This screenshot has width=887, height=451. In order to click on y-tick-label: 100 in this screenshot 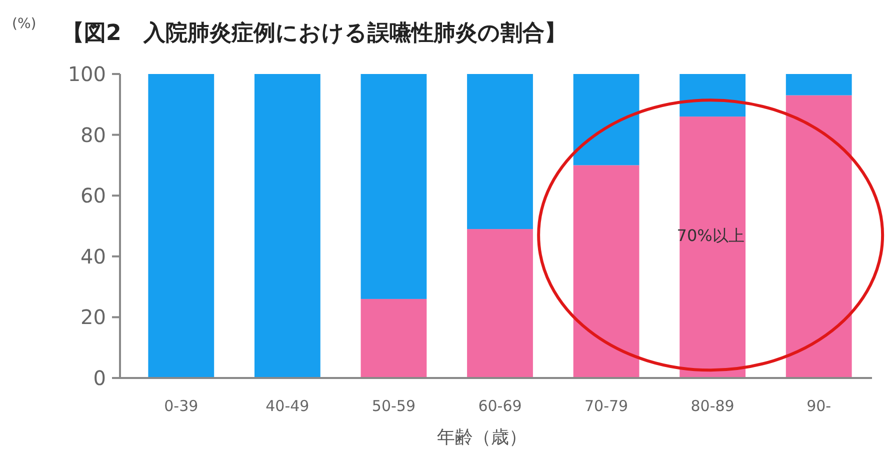, I will do `click(87, 74)`.